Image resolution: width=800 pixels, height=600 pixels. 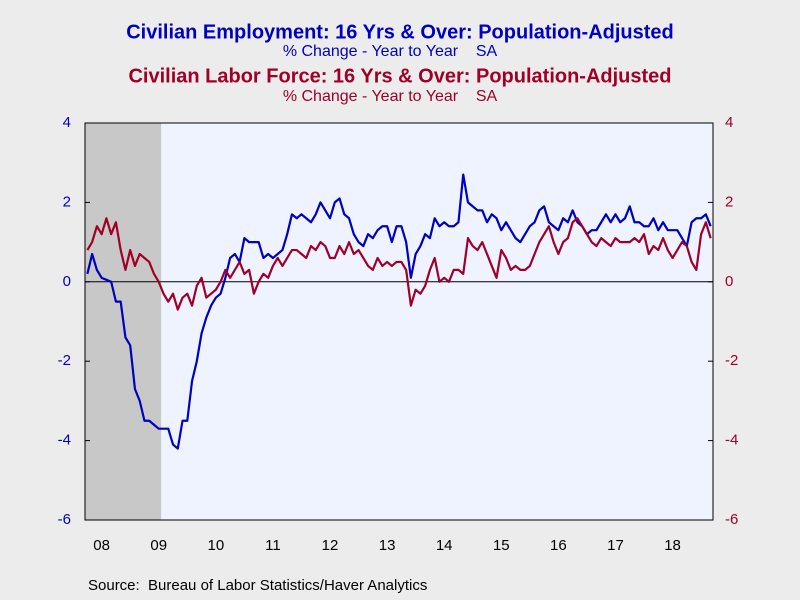 I want to click on y-tick-label: -6, so click(x=64, y=519).